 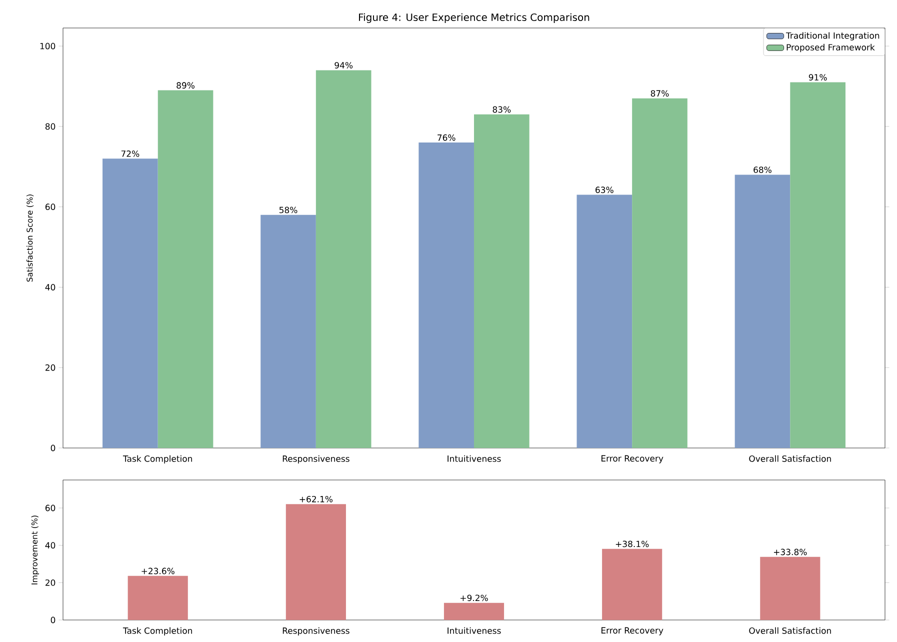 What do you see at coordinates (158, 571) in the screenshot?
I see `data-label: +23.6%` at bounding box center [158, 571].